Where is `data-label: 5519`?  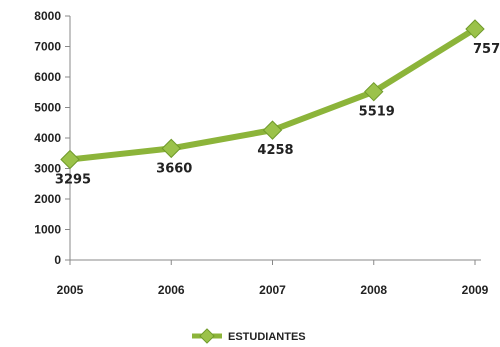
data-label: 5519 is located at coordinates (377, 112).